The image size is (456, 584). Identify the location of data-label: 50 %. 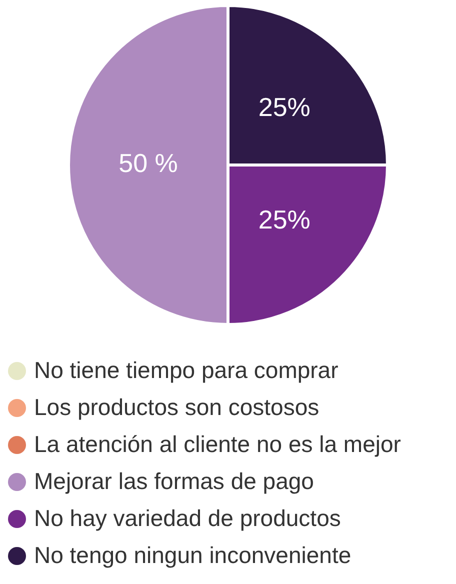
(148, 163).